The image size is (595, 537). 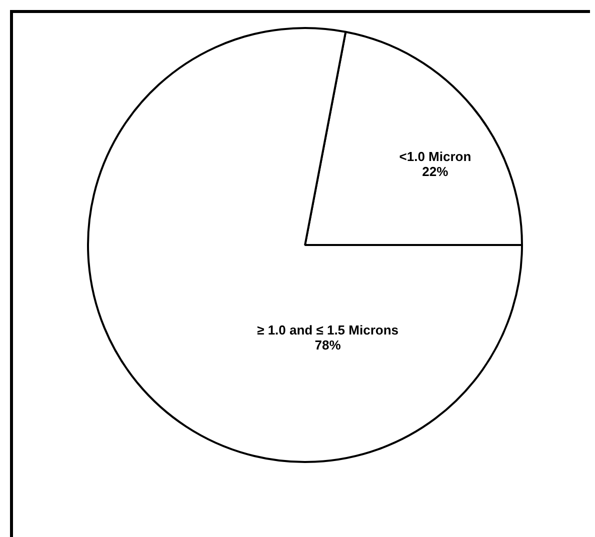 I want to click on data-label: 78%, so click(x=328, y=344).